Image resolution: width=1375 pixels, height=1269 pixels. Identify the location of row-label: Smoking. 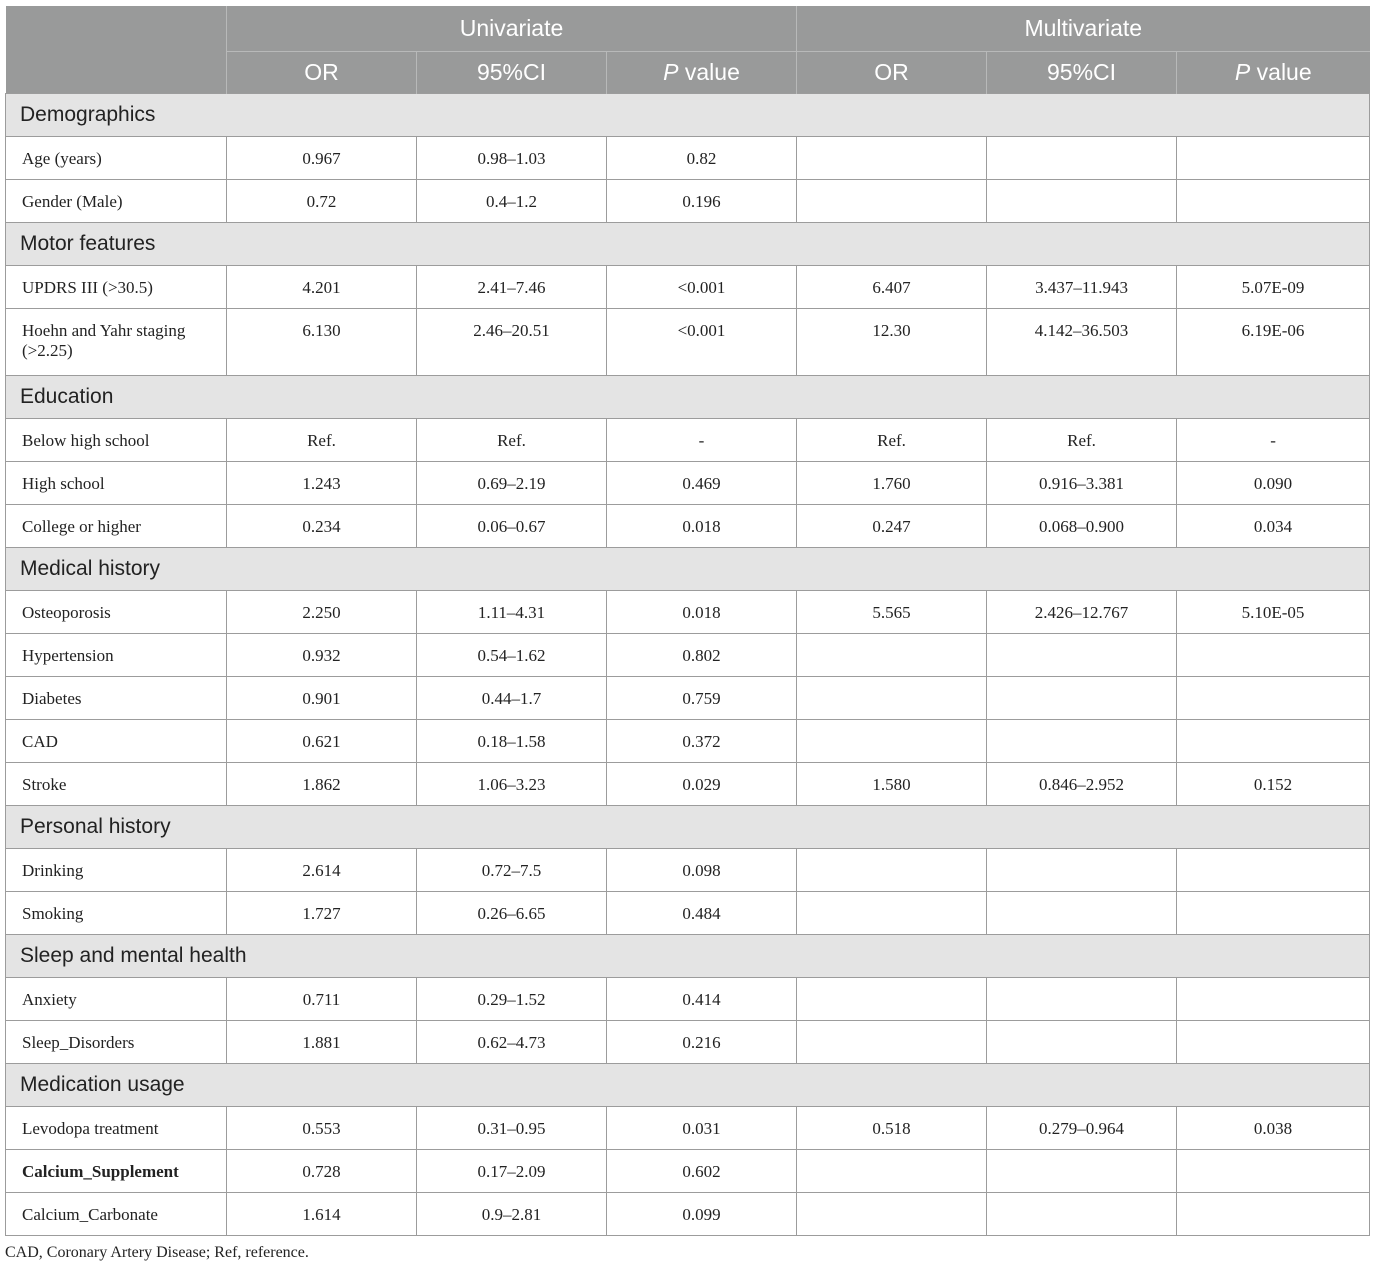
(116, 912).